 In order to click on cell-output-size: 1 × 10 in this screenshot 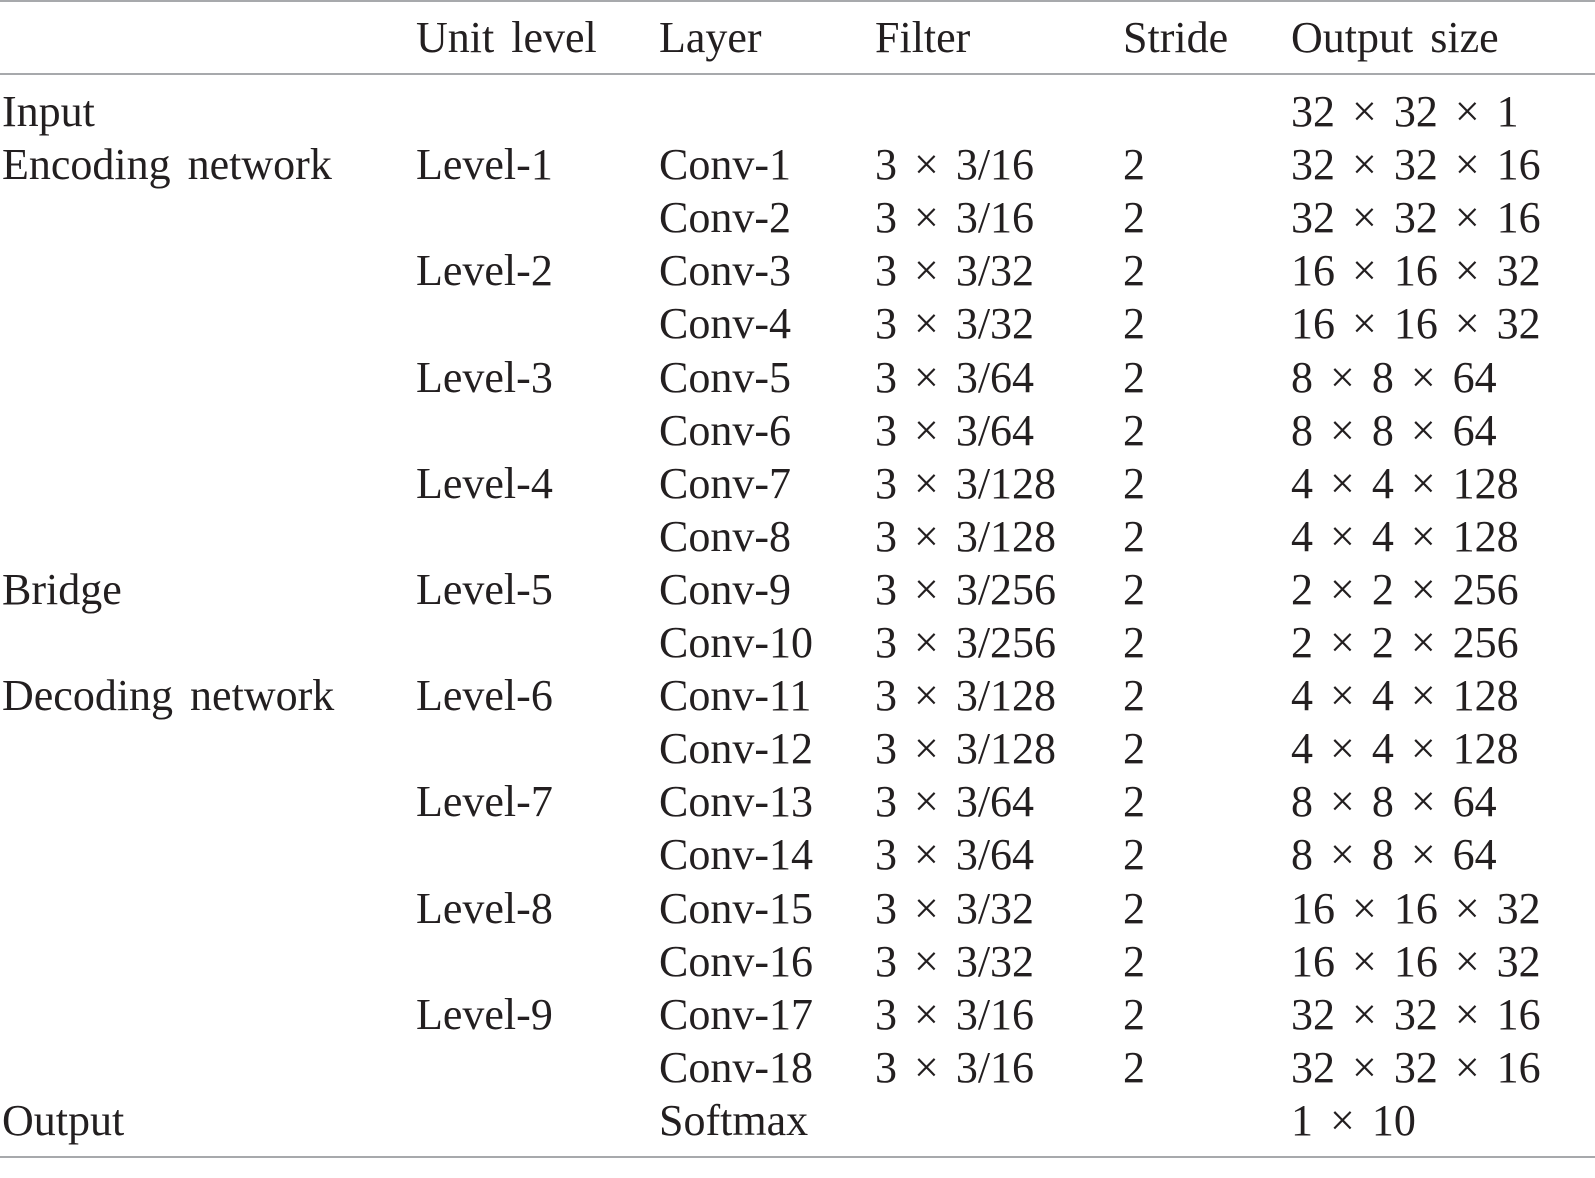, I will do `click(1353, 1120)`.